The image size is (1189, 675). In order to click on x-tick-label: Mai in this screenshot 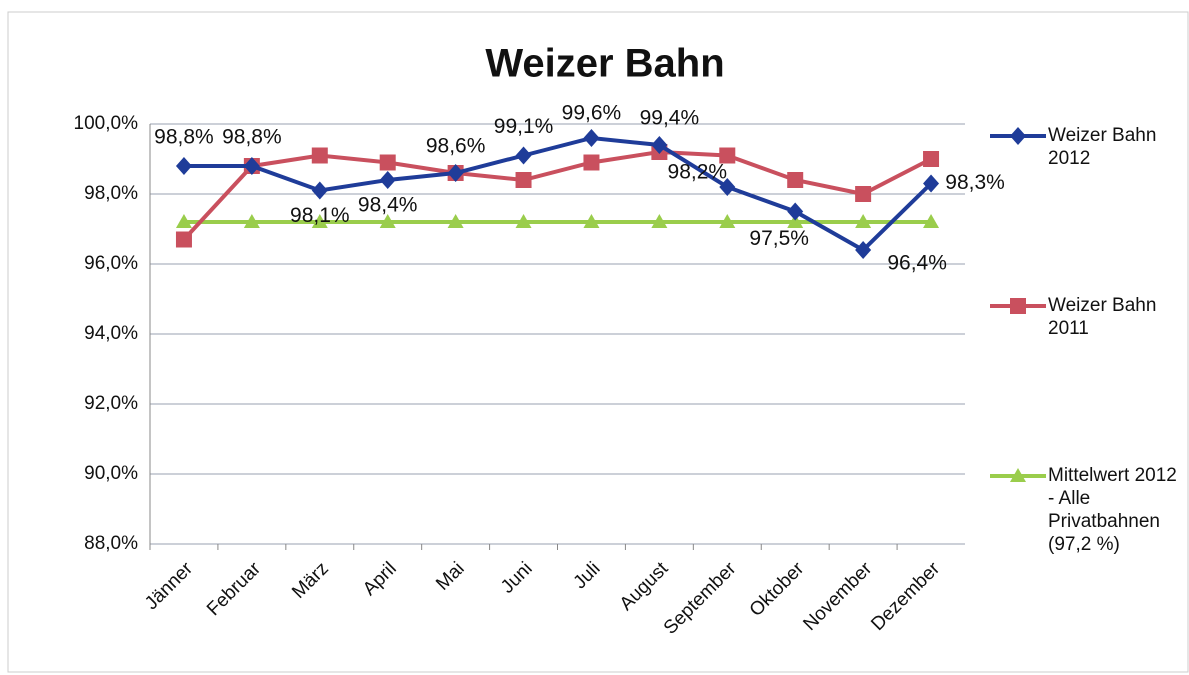, I will do `click(450, 576)`.